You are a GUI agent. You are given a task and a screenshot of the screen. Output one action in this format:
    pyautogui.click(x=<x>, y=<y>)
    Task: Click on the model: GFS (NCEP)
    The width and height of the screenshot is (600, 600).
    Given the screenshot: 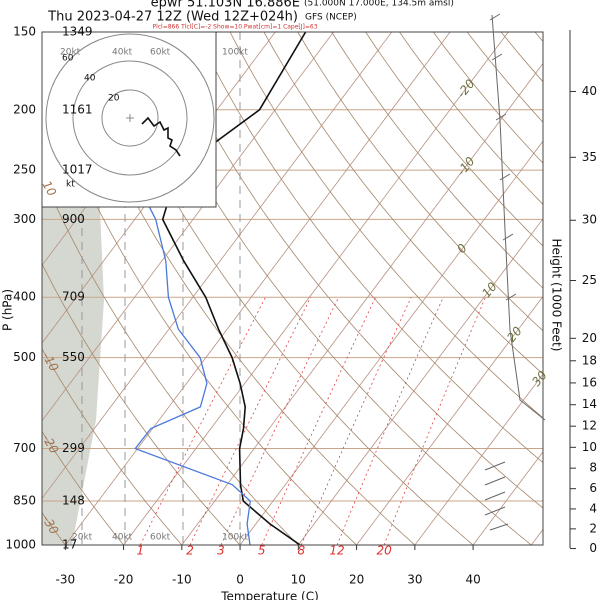 What is the action you would take?
    pyautogui.click(x=331, y=18)
    